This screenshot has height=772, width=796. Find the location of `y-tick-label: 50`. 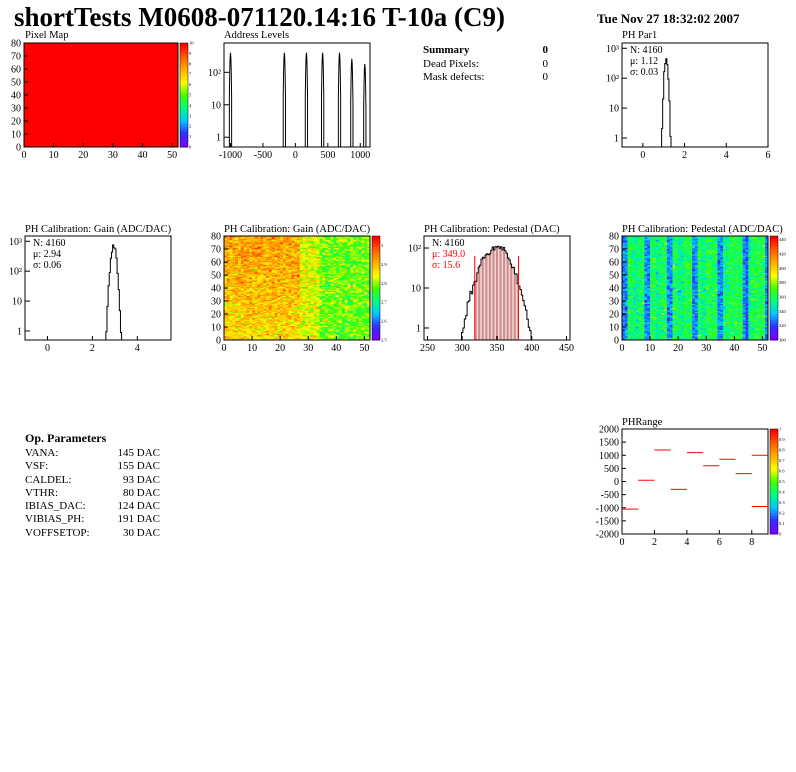

y-tick-label: 50 is located at coordinates (16, 83).